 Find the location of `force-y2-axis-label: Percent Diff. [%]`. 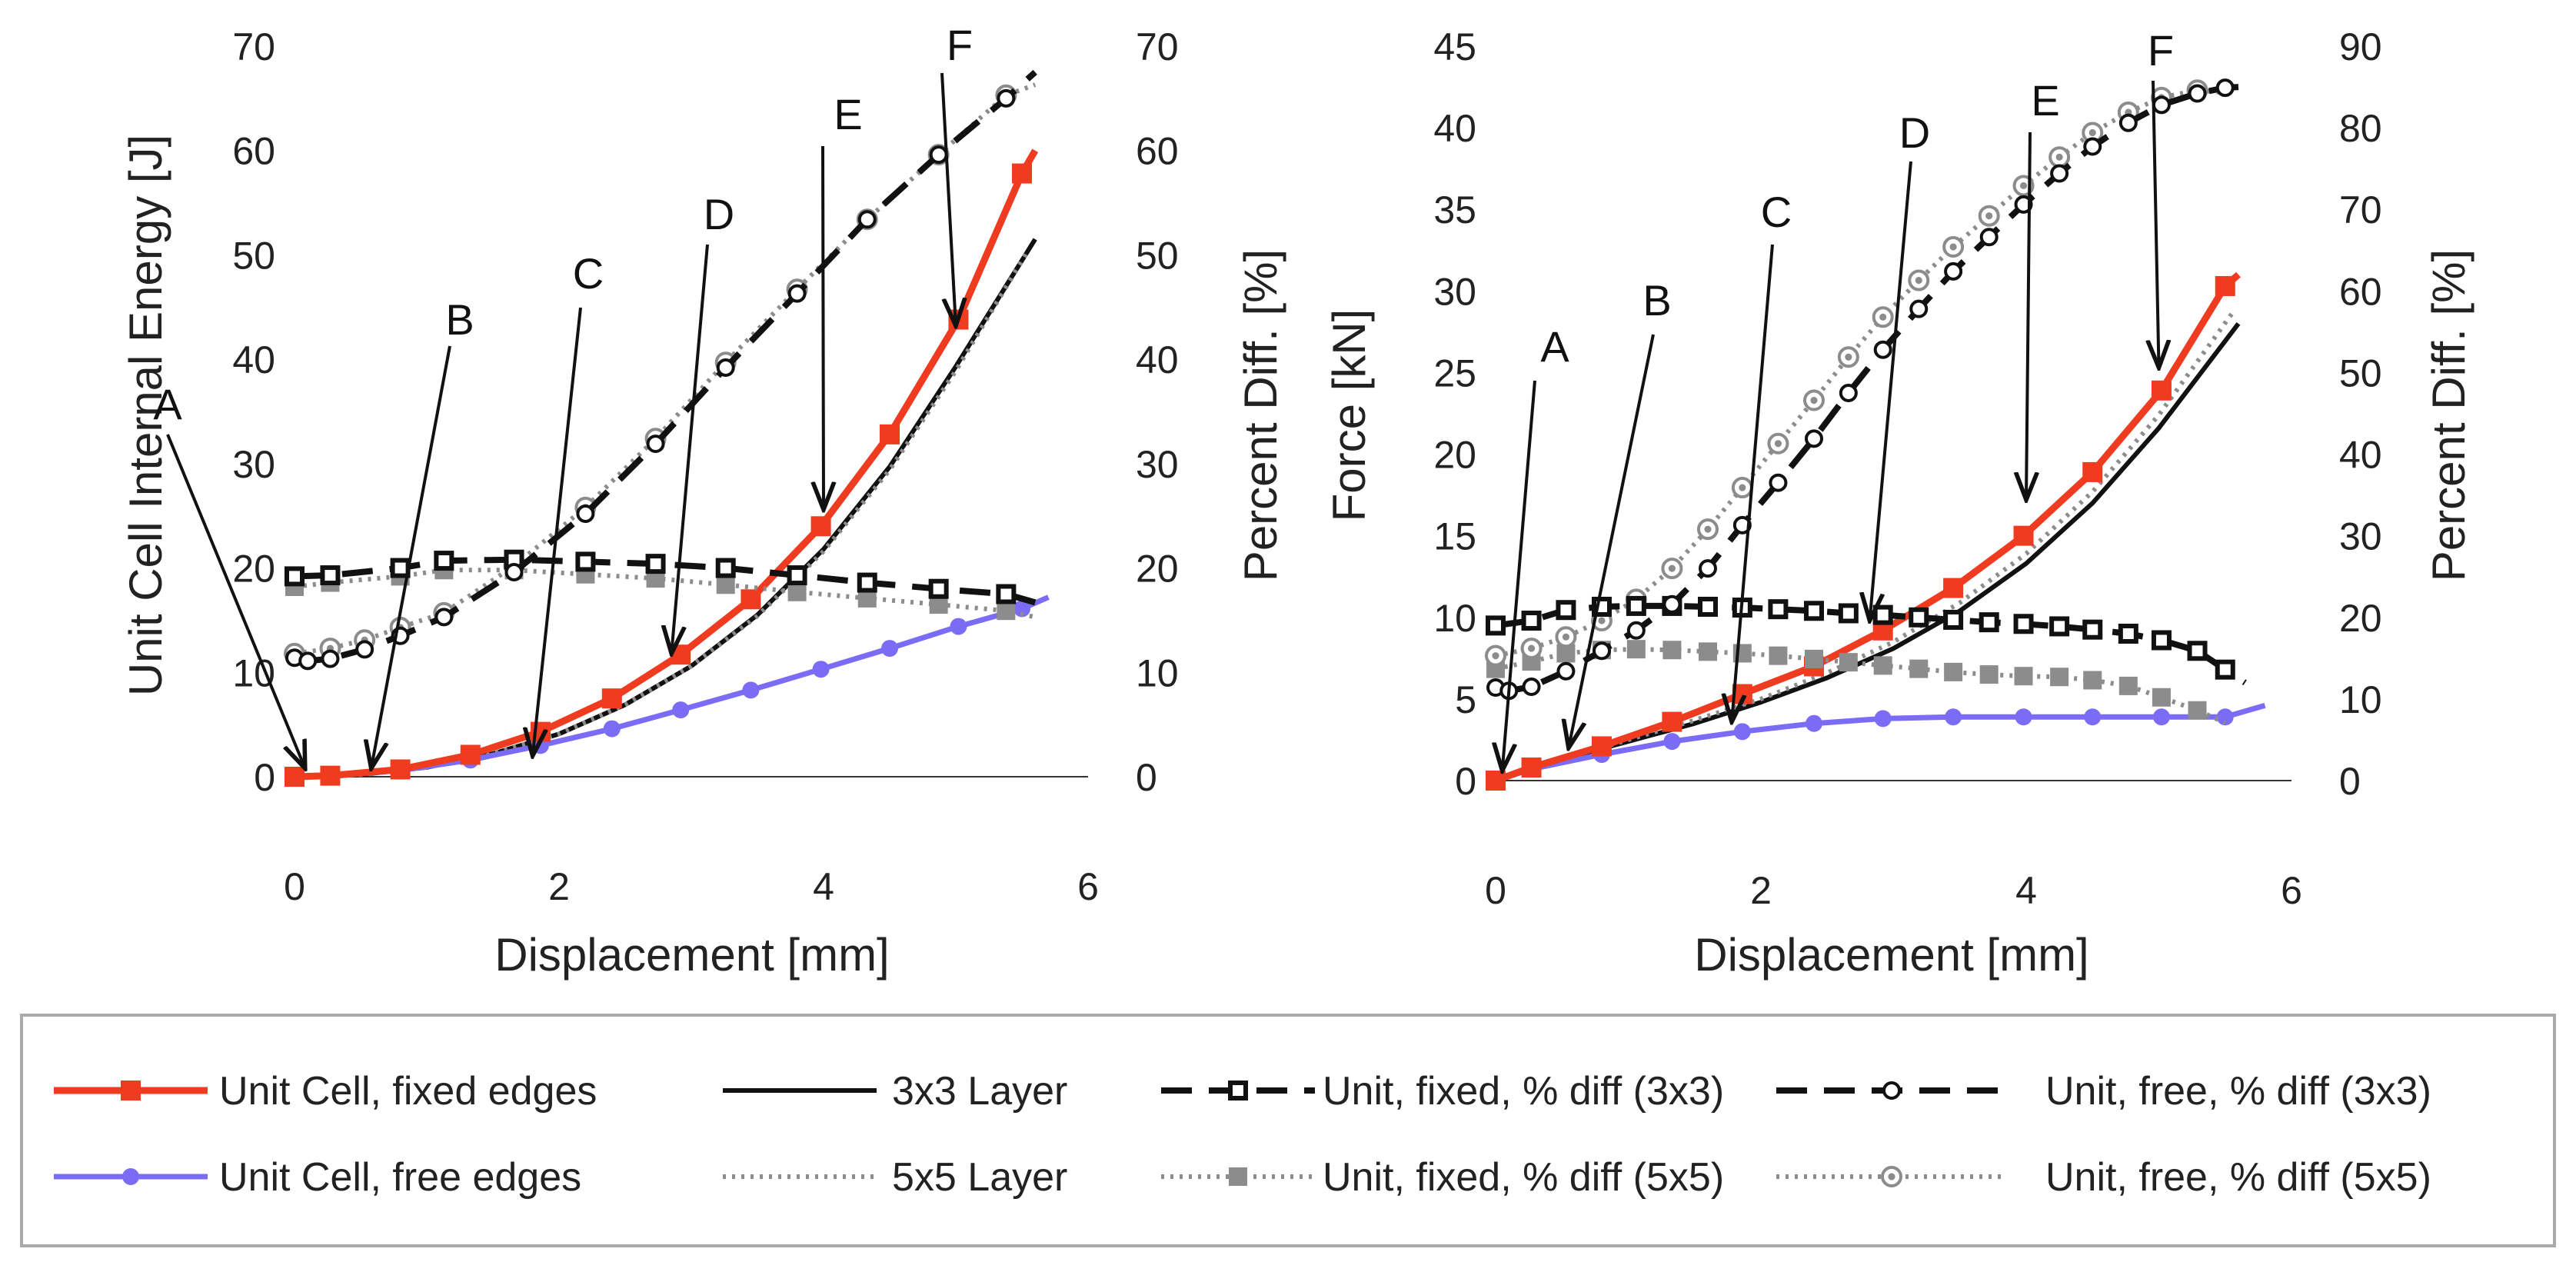

force-y2-axis-label: Percent Diff. [%] is located at coordinates (2448, 415).